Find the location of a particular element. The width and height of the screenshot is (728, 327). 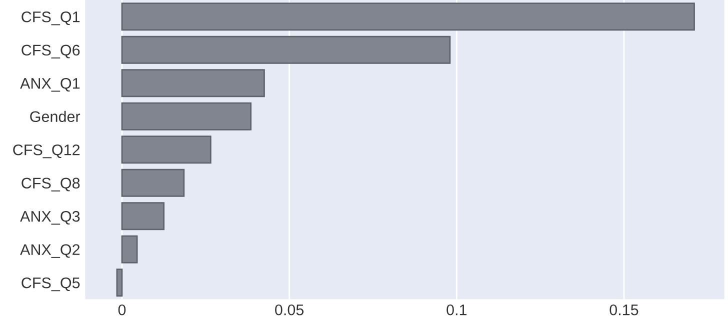

y-tick-label: ANX_Q1 is located at coordinates (50, 85).